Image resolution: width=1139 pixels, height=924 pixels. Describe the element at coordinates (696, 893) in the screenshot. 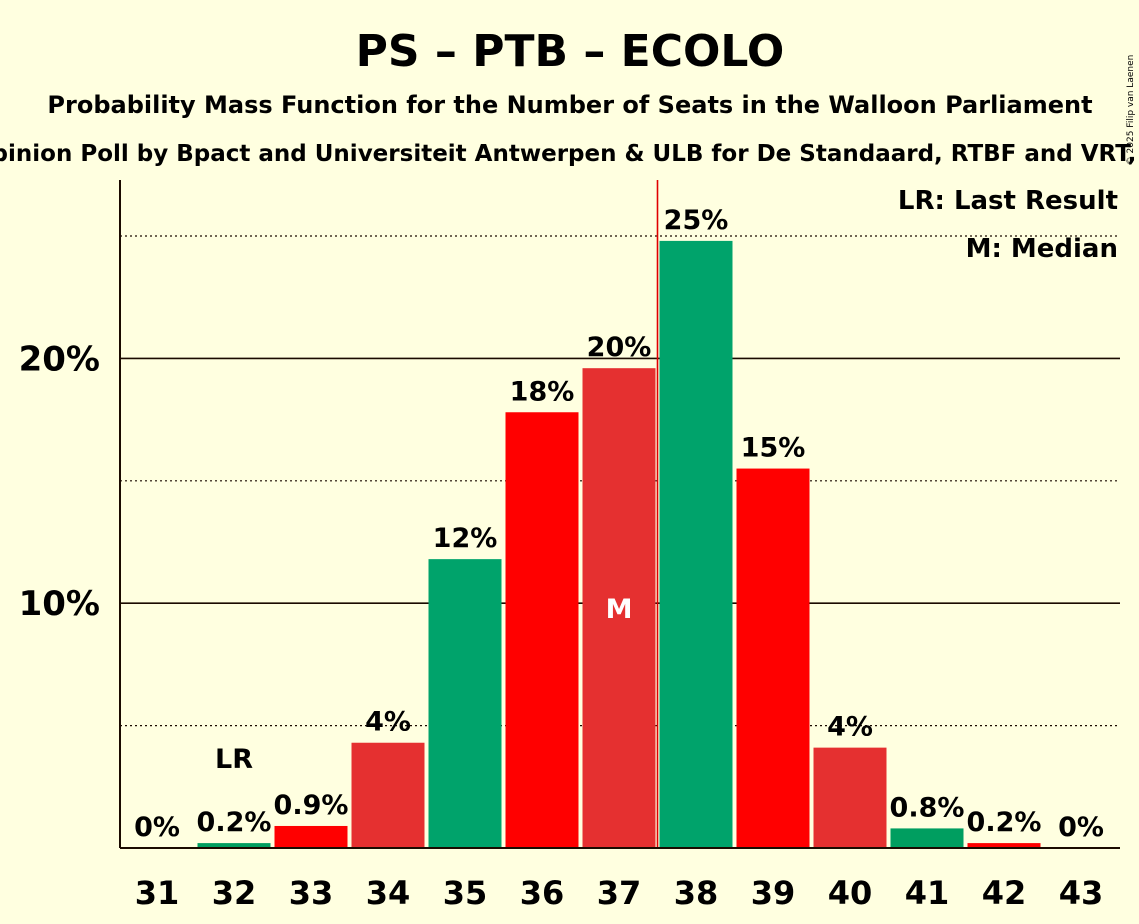

I see `x-tick-label: 38` at that location.